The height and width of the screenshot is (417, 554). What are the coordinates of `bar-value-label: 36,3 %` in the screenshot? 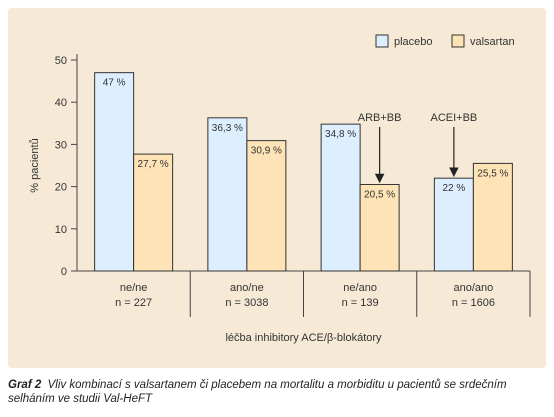 It's located at (227, 128).